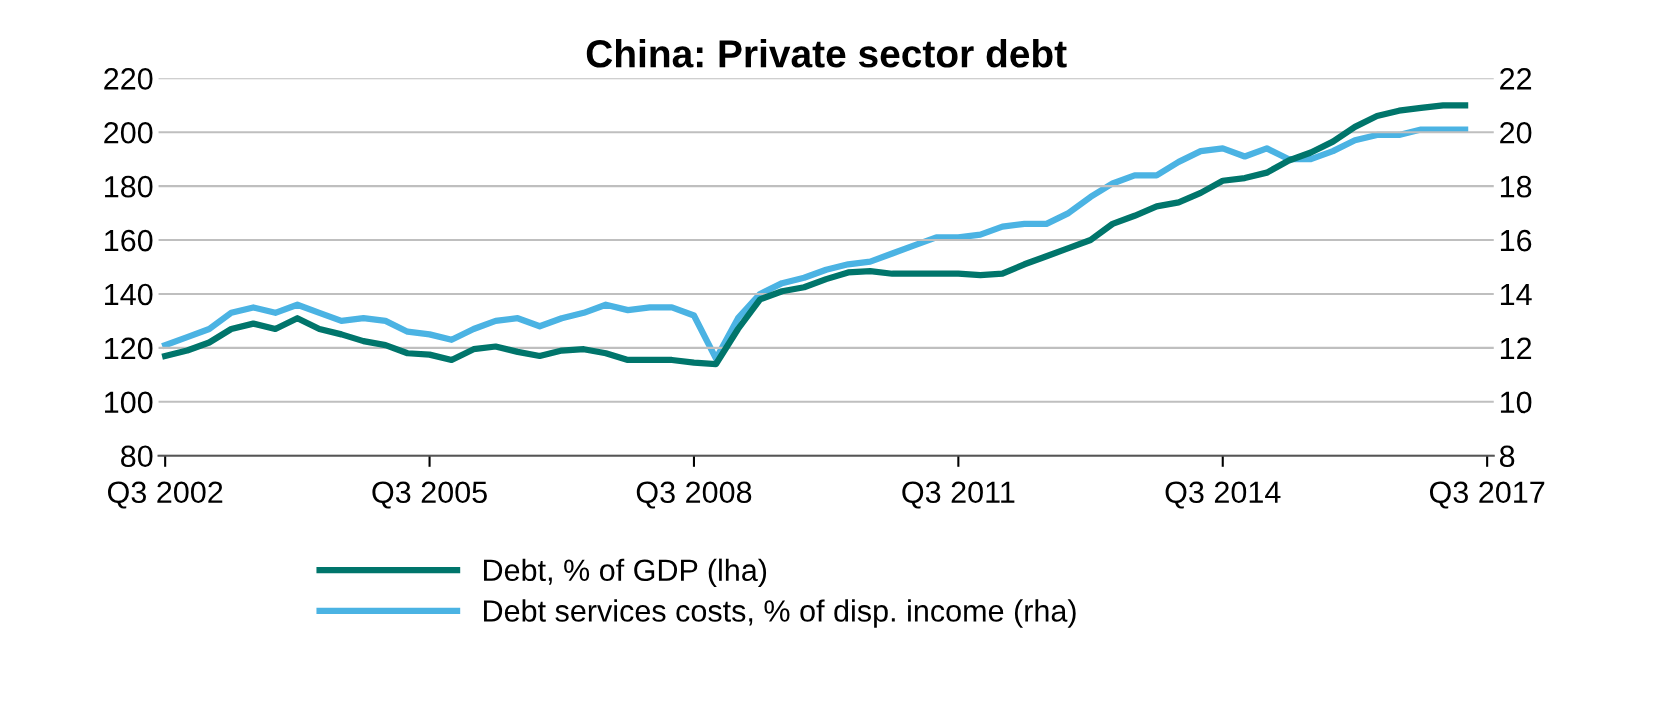 The image size is (1669, 712). I want to click on y2-tick-label: 20, so click(1516, 132).